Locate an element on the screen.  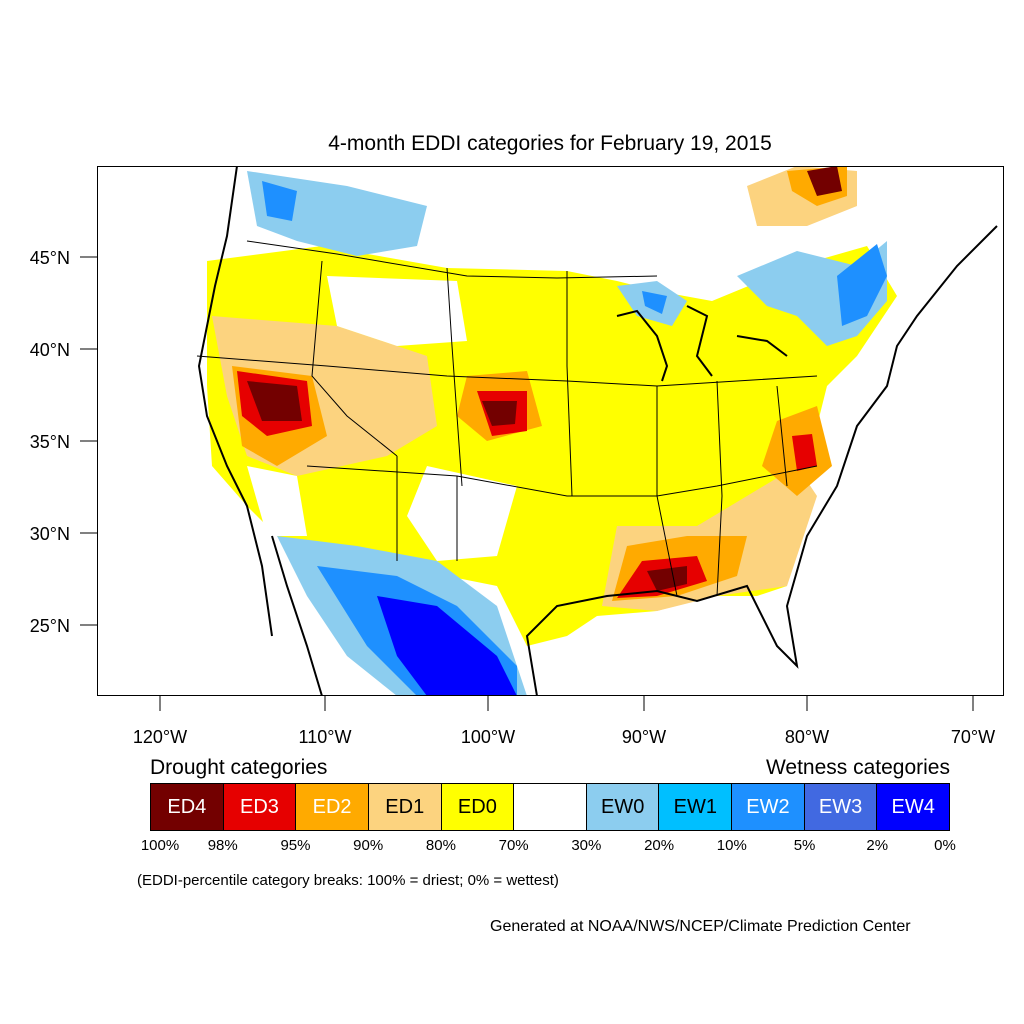
lon-label: 110°W is located at coordinates (325, 737).